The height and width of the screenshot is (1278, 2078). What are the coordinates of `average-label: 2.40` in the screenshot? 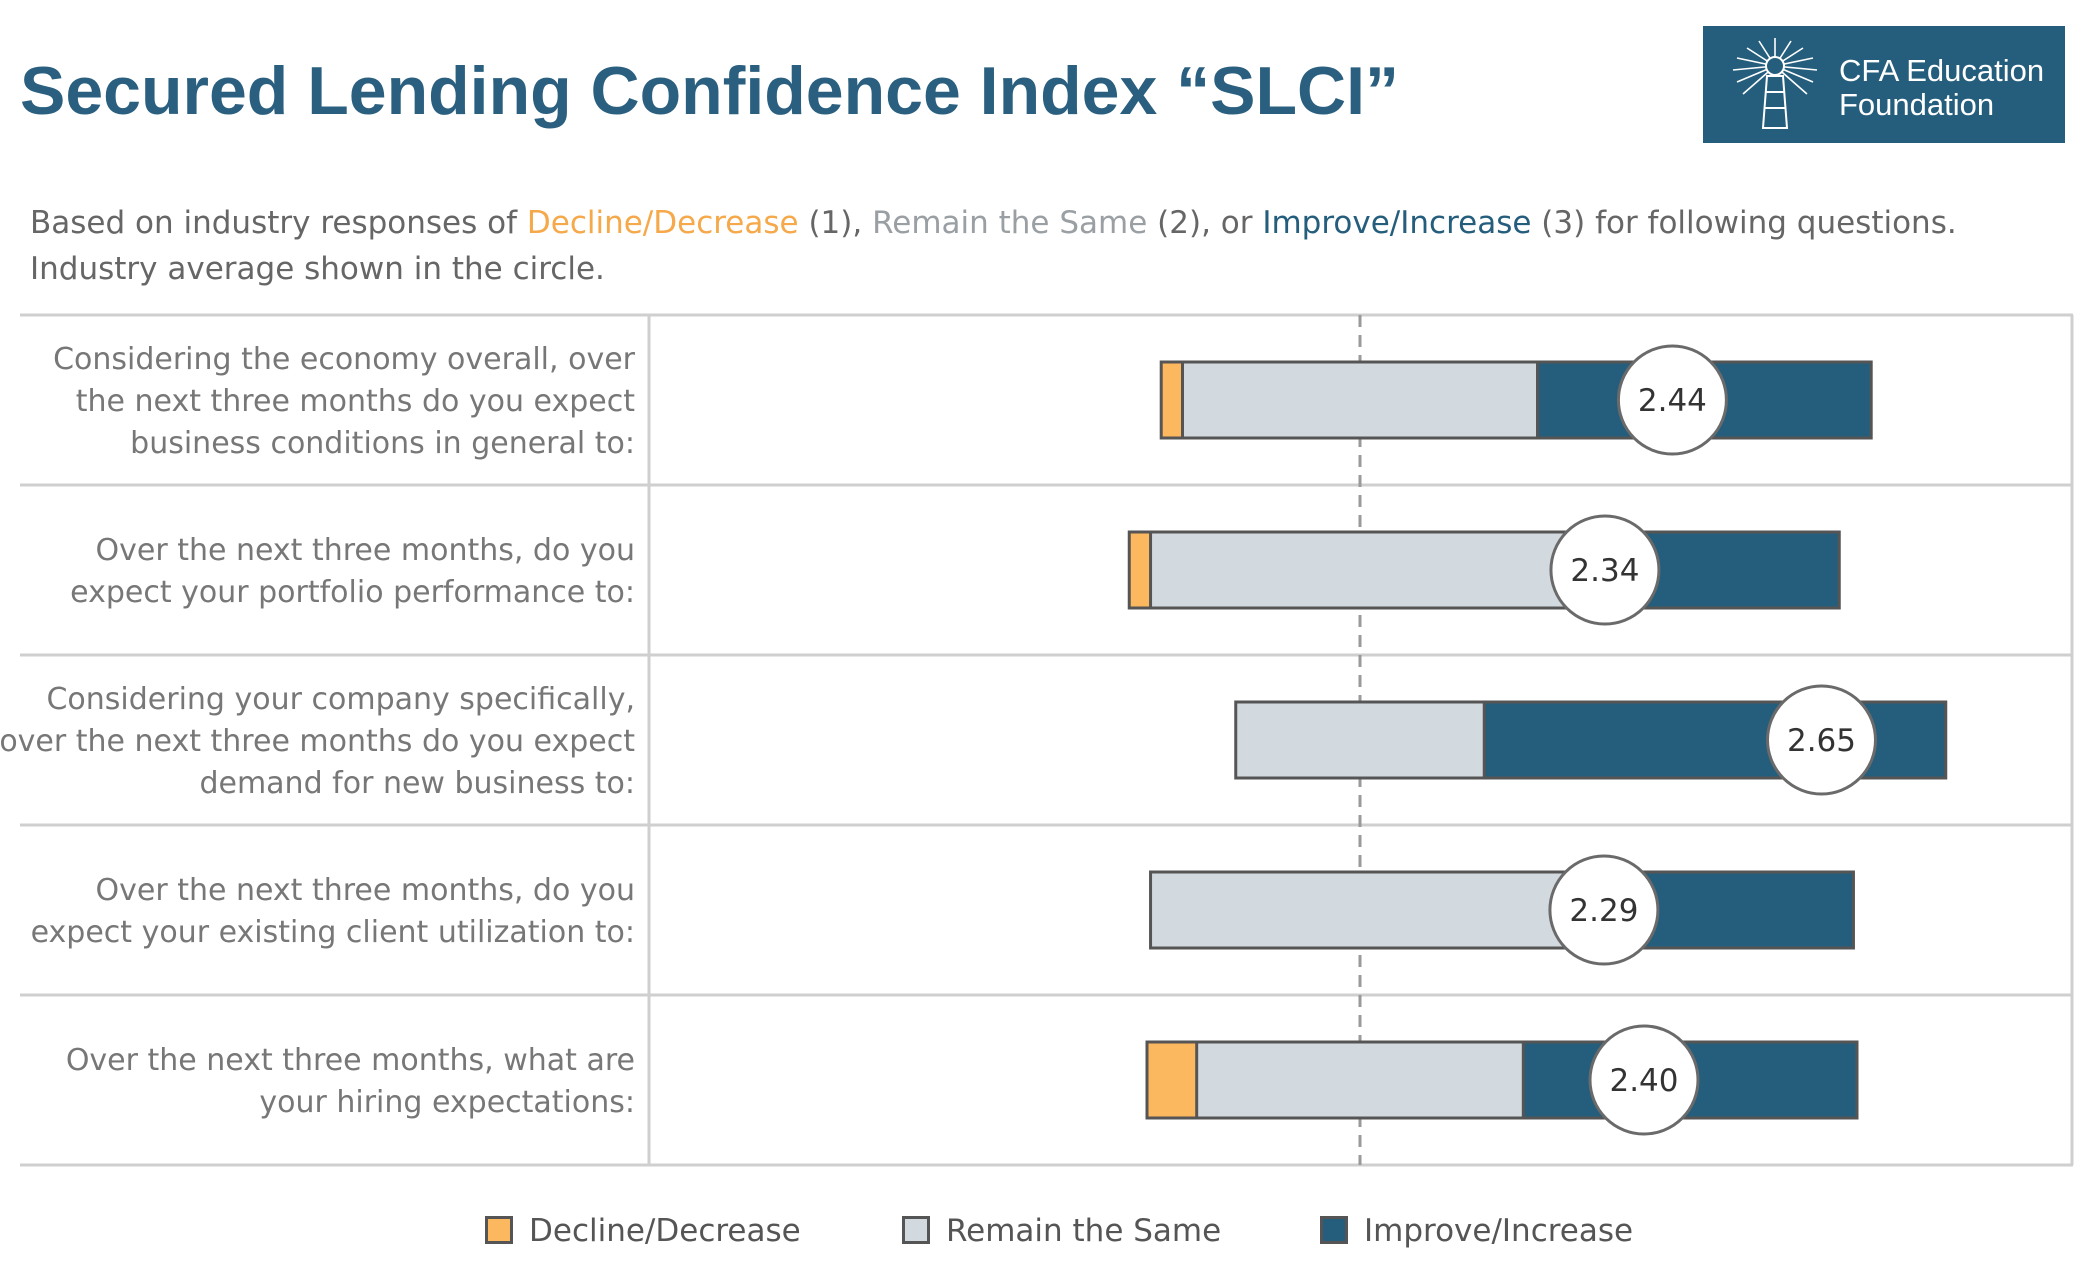 It's located at (1643, 1081).